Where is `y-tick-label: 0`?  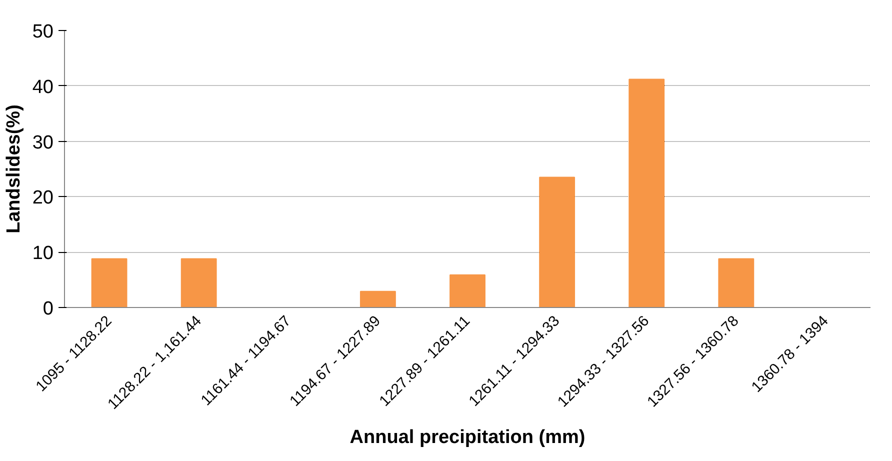
y-tick-label: 0 is located at coordinates (48, 309).